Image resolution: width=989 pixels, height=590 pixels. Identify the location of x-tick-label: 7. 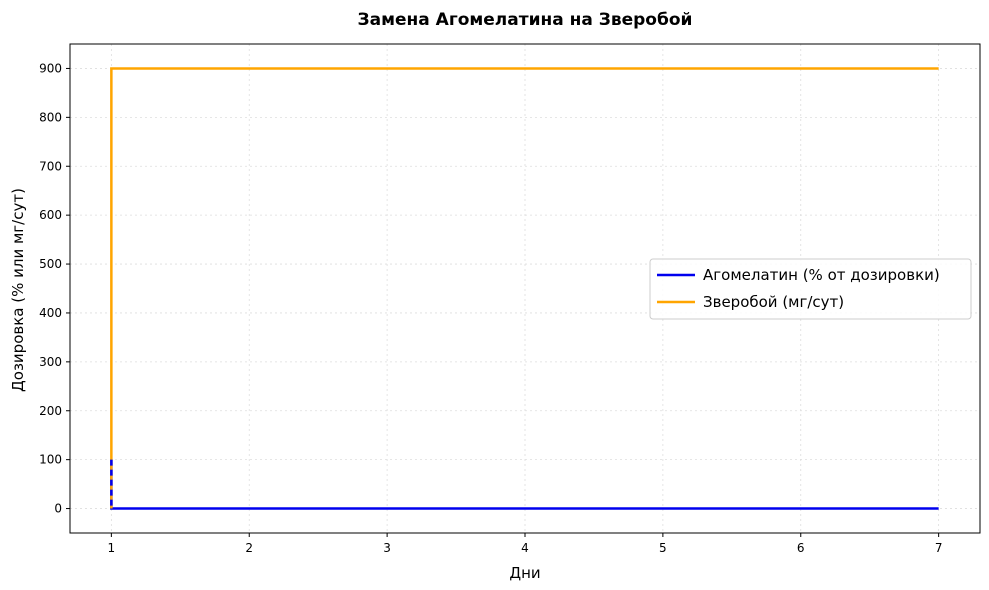
(939, 548).